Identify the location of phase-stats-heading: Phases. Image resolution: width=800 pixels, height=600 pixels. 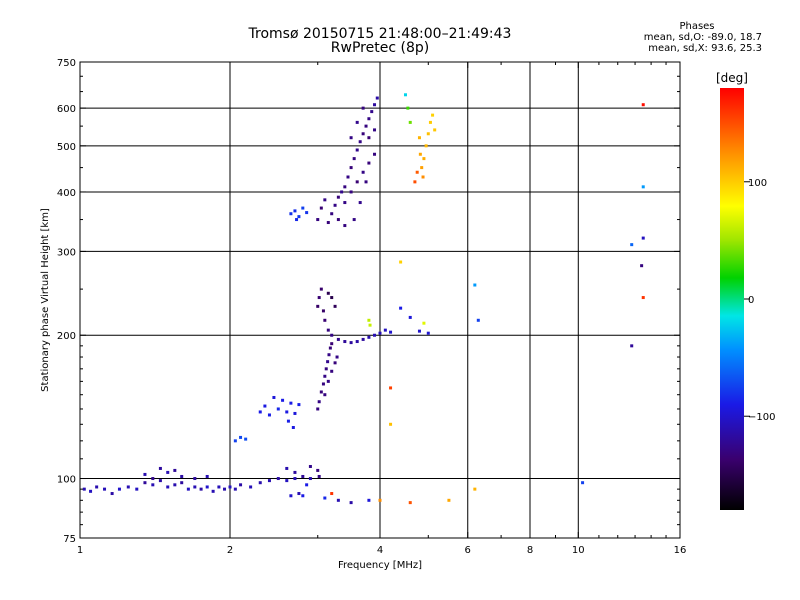
(697, 26).